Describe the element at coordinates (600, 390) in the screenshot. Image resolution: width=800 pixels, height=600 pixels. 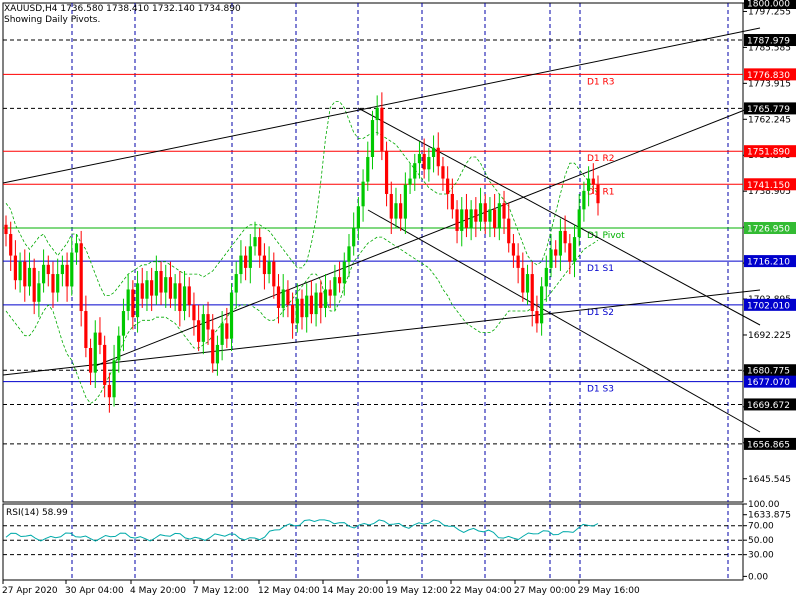
I see `pivot-label: D1 S3` at that location.